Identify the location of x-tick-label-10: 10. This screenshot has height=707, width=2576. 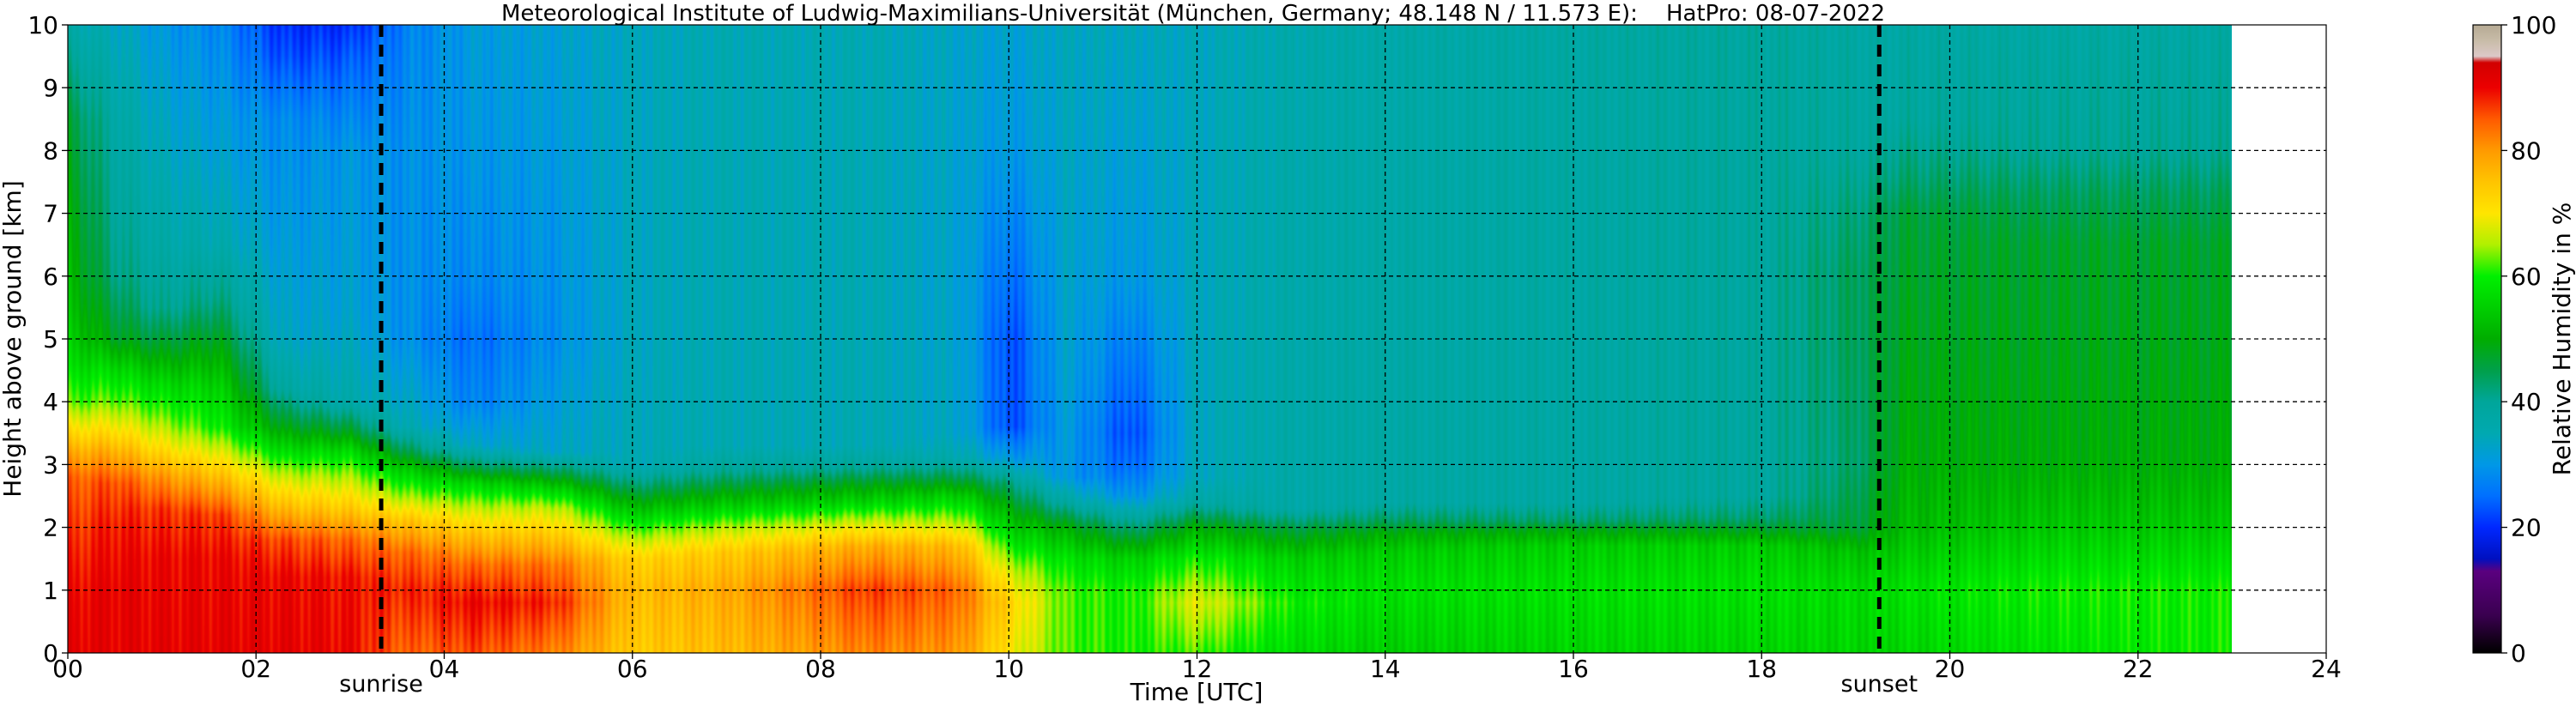
(1008, 669).